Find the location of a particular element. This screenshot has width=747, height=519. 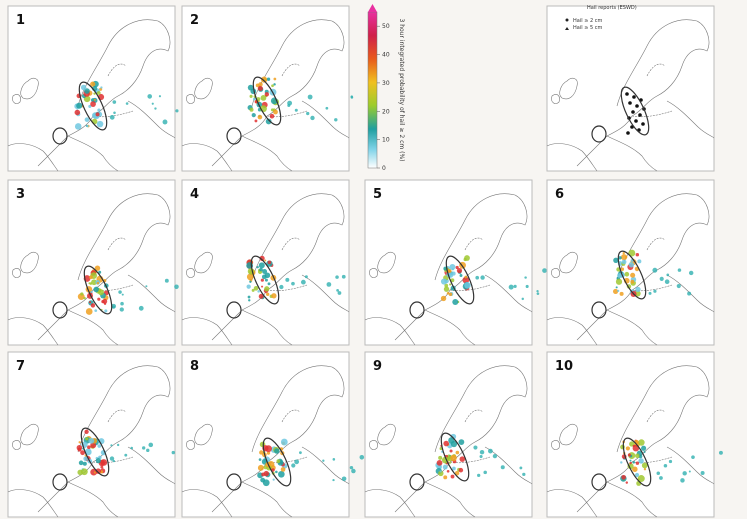

map-panel: 8 is located at coordinates (273, 434).